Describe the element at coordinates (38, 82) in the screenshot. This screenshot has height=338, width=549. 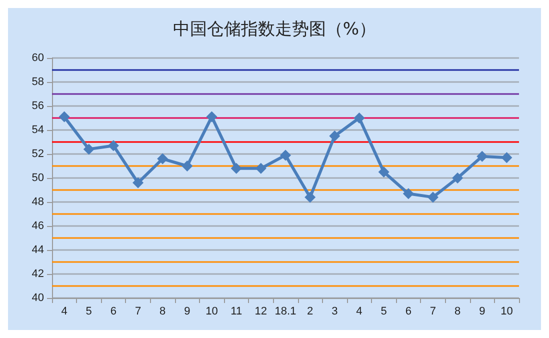
I see `y-tick-label: 58` at that location.